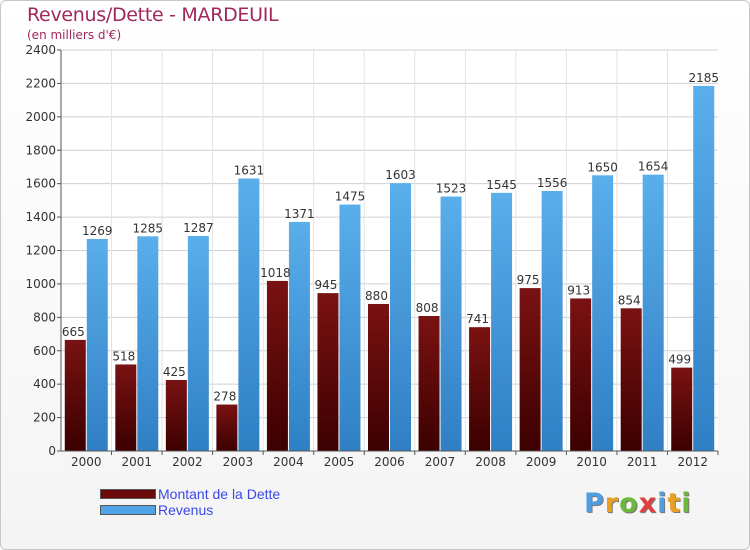 This screenshot has width=750, height=550. I want to click on x-tick-label: 2002, so click(187, 462).